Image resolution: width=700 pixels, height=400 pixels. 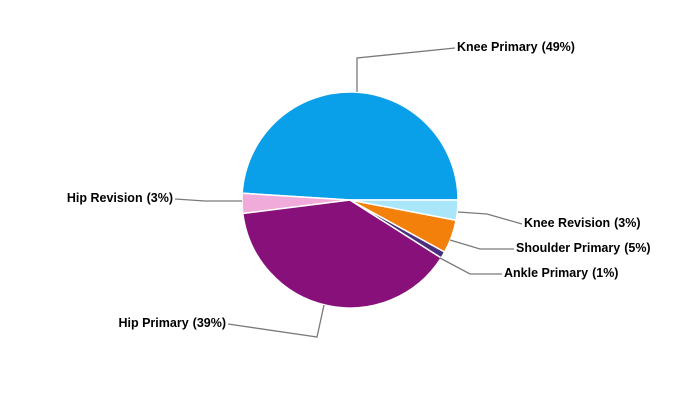 What do you see at coordinates (546, 273) in the screenshot?
I see `slice-label-name: Ankle Primary` at bounding box center [546, 273].